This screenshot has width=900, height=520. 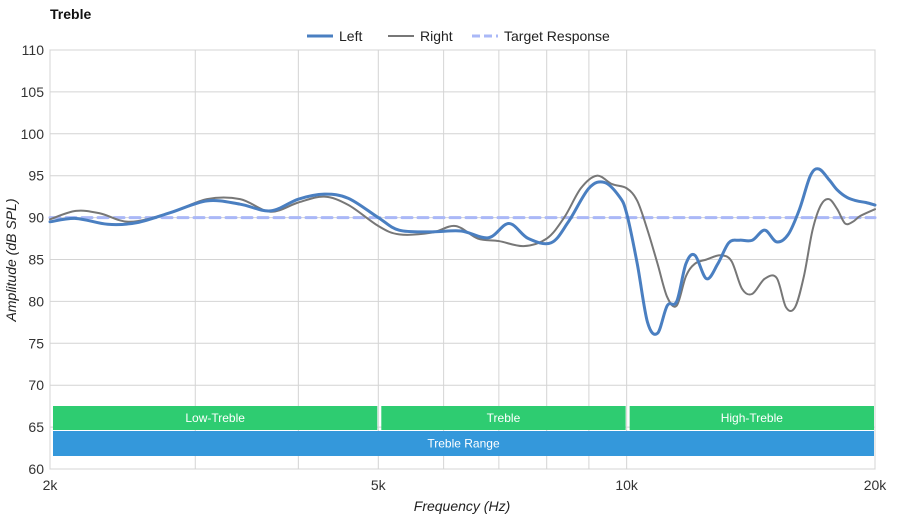 I want to click on x-tick-label: 2k, so click(x=51, y=485).